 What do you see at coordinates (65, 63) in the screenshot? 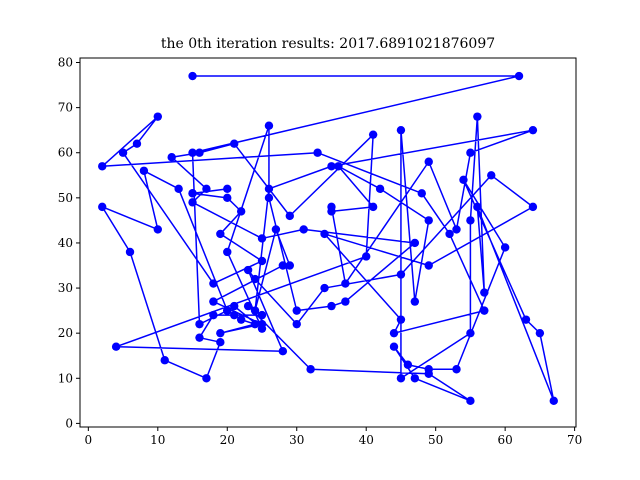
I see `y-tick-label: 80` at bounding box center [65, 63].